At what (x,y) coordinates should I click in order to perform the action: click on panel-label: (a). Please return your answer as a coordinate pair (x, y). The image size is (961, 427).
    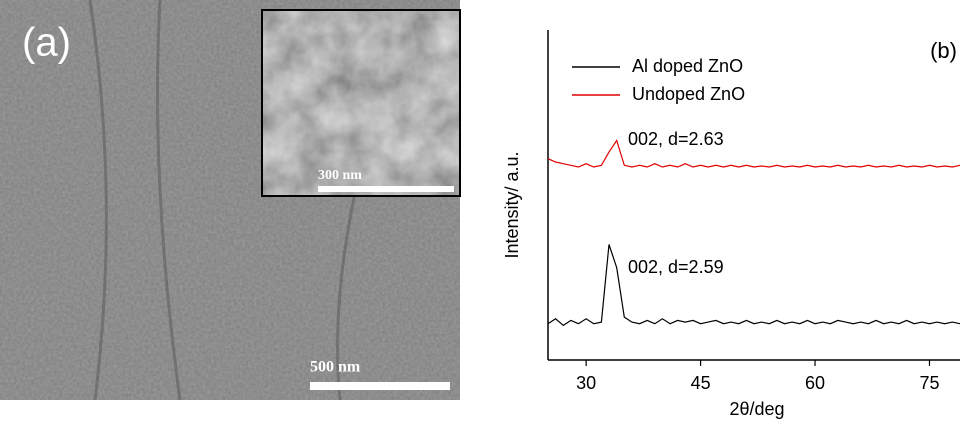
    Looking at the image, I should click on (46, 43).